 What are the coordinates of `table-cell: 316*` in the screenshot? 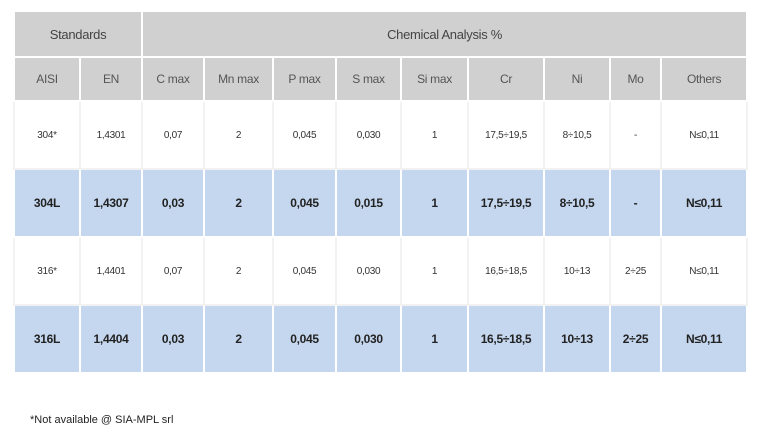 It's located at (47, 271).